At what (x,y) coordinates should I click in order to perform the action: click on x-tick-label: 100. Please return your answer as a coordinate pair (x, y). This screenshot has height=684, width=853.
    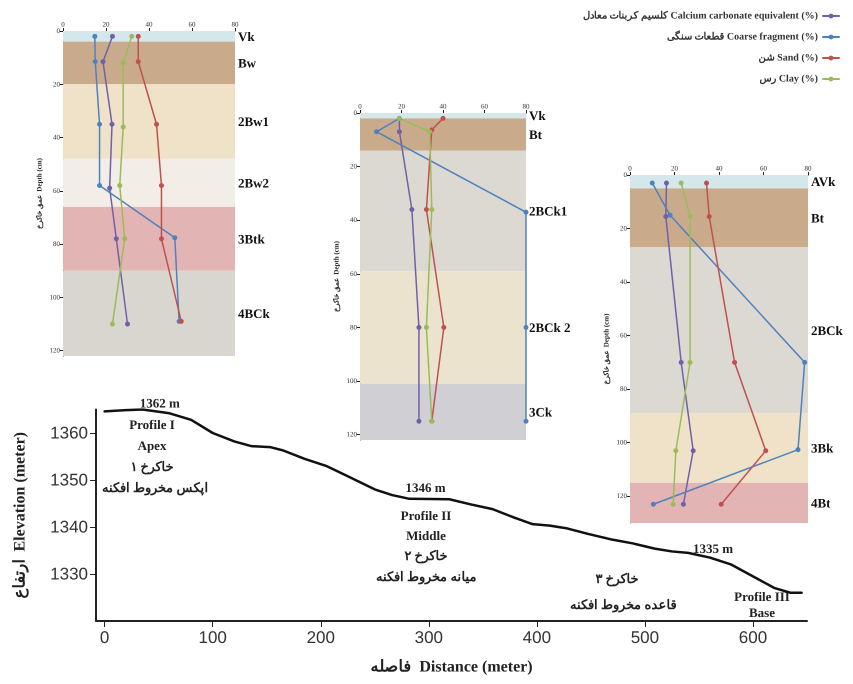
    Looking at the image, I should click on (212, 637).